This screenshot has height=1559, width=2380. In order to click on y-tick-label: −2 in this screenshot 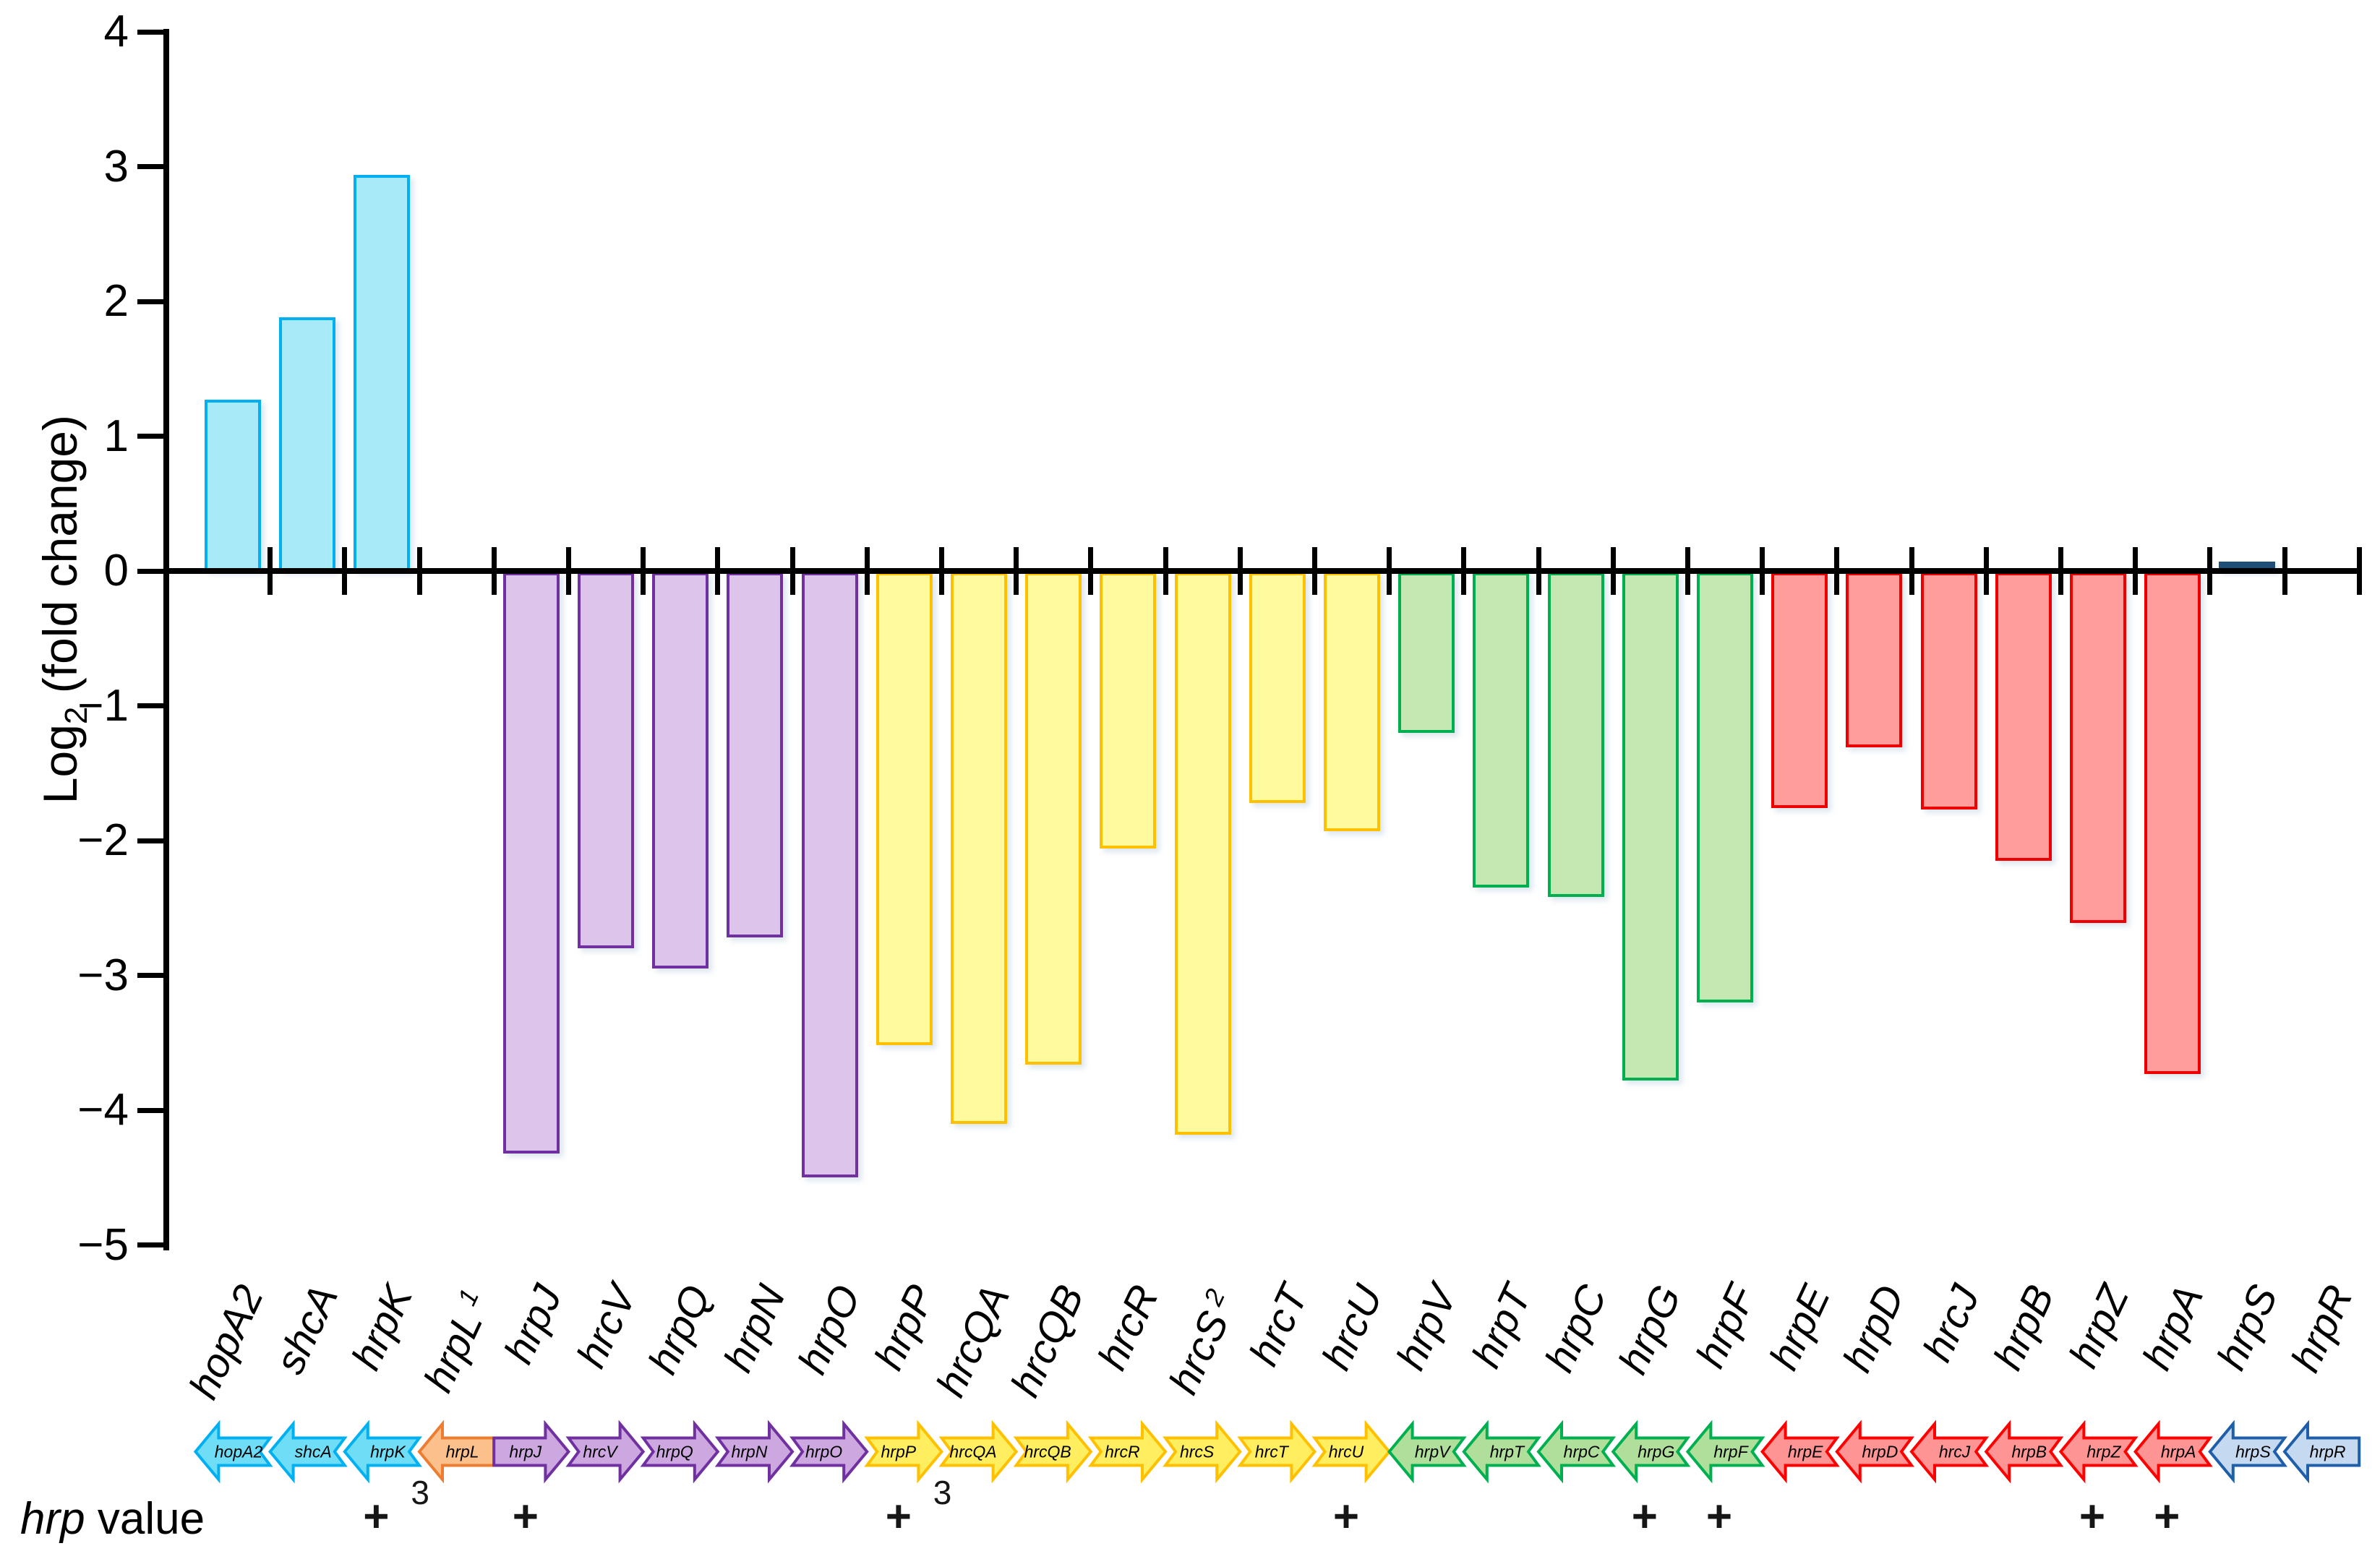, I will do `click(103, 840)`.